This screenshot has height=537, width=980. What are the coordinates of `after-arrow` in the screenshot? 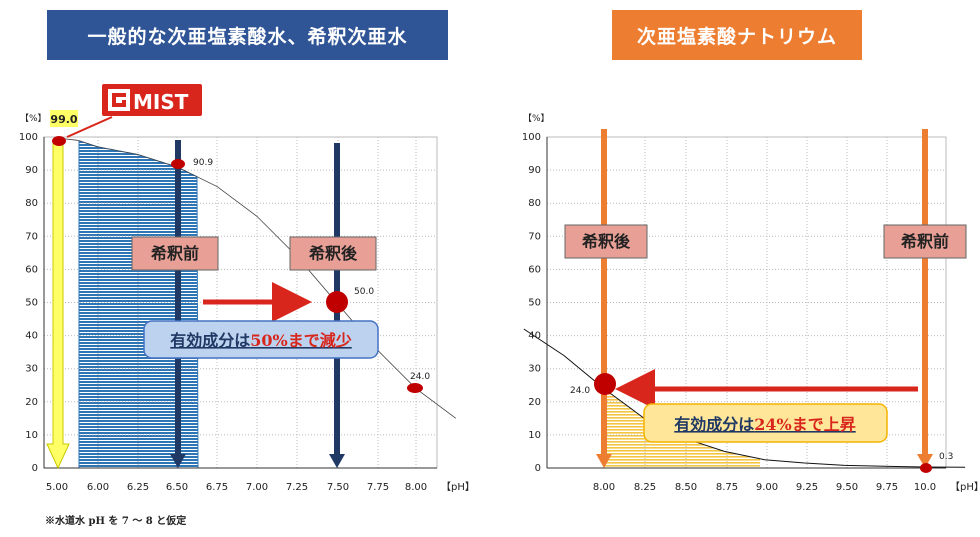 It's located at (604, 292).